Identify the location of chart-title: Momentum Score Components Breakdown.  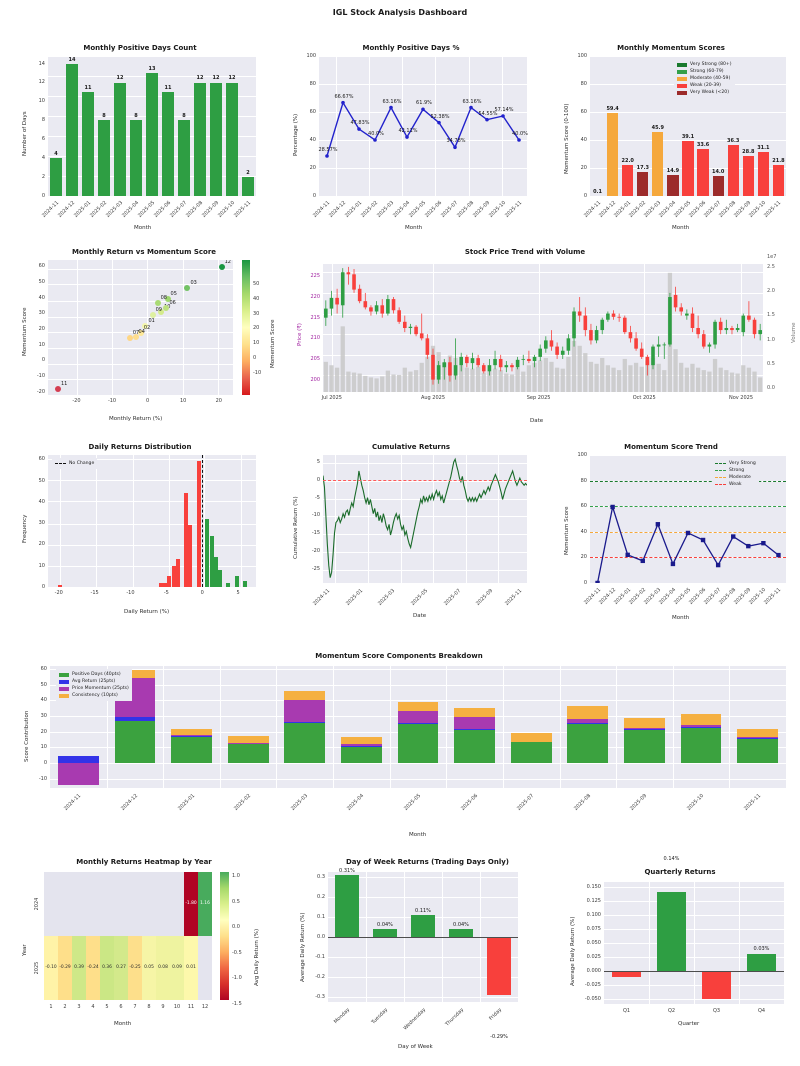
(399, 656).